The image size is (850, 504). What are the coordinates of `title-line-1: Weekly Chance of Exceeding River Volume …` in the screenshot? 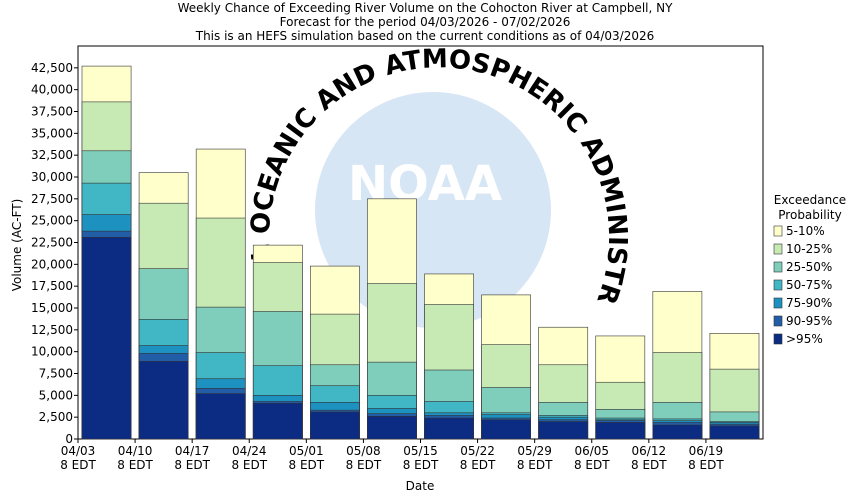 It's located at (426, 8).